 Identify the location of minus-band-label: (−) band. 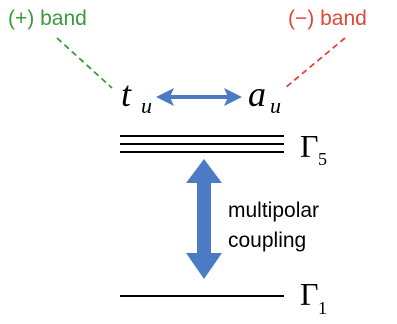
(327, 18).